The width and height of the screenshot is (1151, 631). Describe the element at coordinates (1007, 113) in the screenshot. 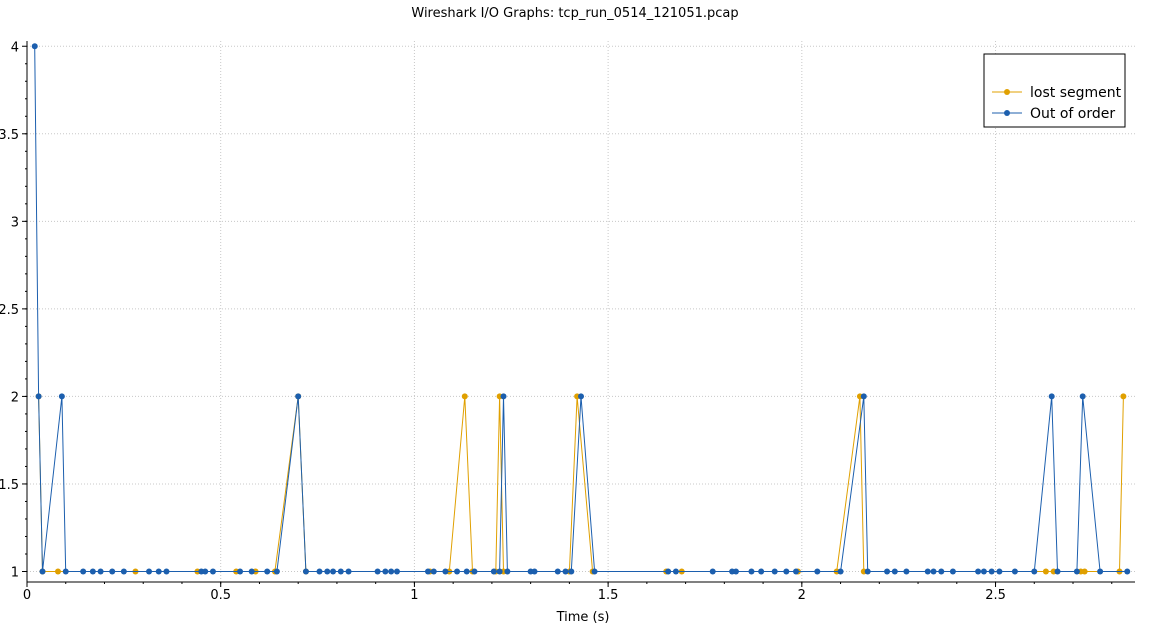

I see `legend-marker-out-of-order` at that location.